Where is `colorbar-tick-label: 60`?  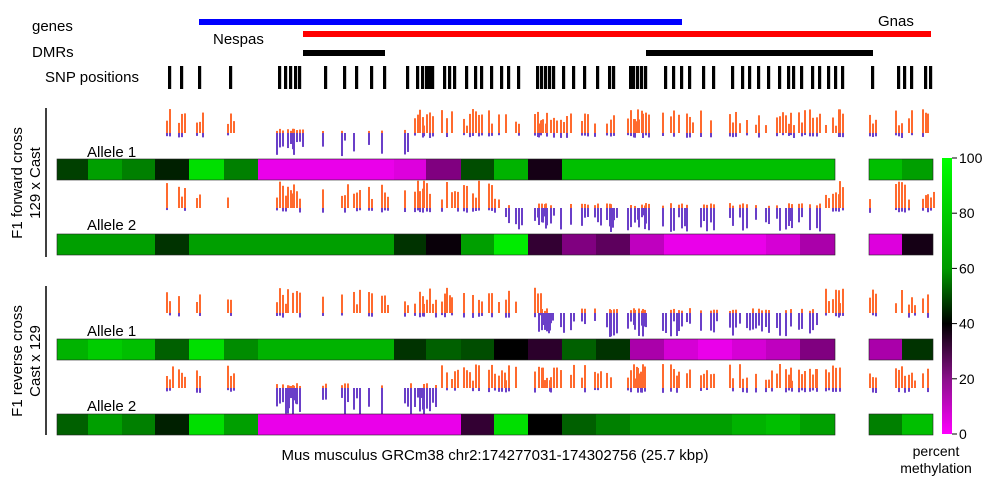
colorbar-tick-label: 60 is located at coordinates (967, 268).